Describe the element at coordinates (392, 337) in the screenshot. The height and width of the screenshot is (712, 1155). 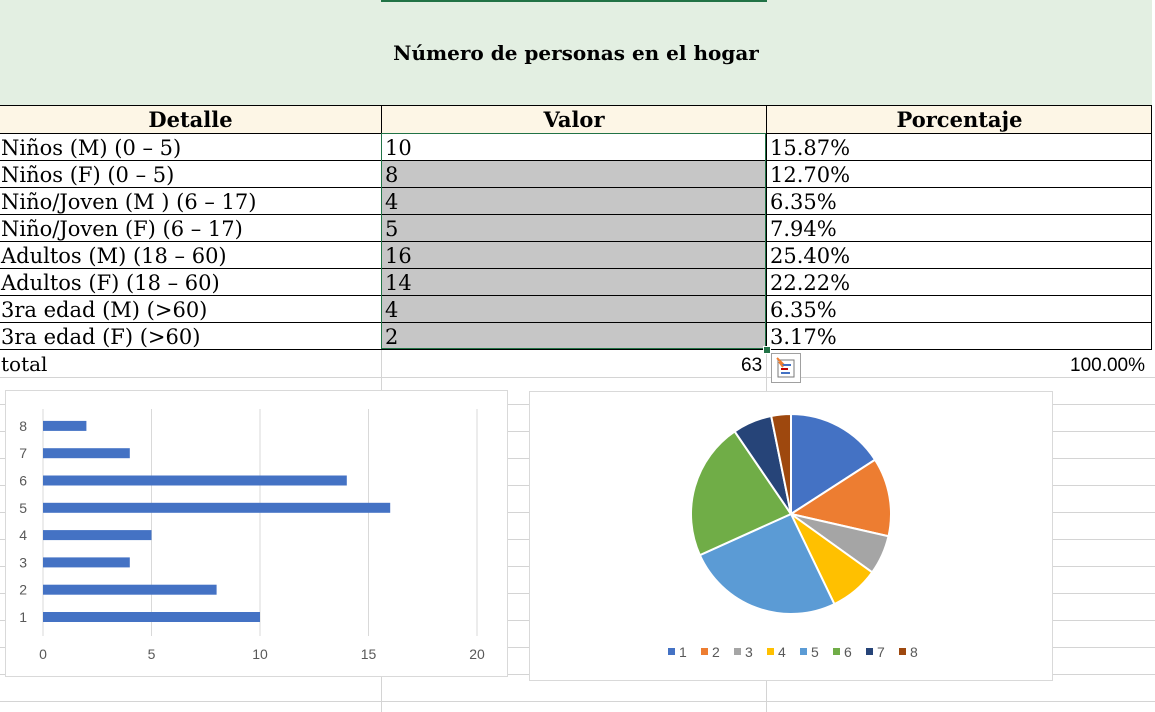
I see `cell-valor: 2` at that location.